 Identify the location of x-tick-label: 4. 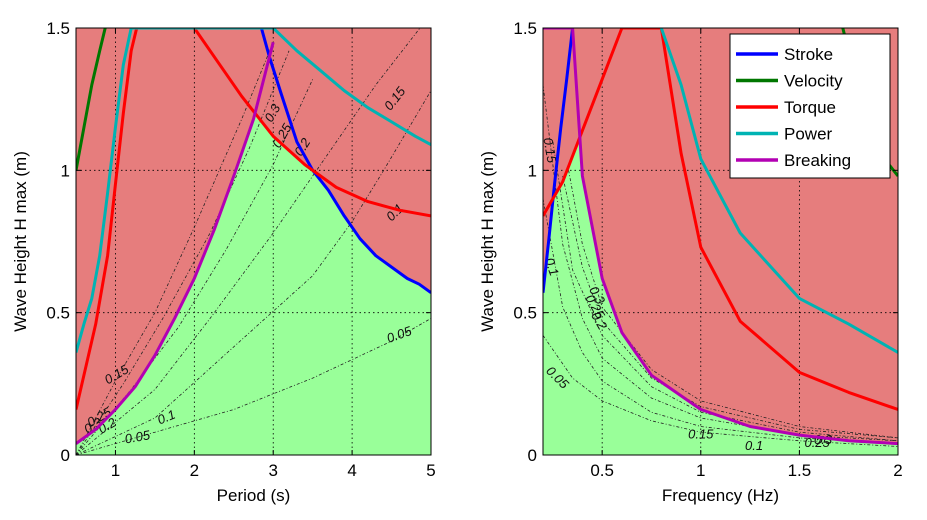
(351, 470).